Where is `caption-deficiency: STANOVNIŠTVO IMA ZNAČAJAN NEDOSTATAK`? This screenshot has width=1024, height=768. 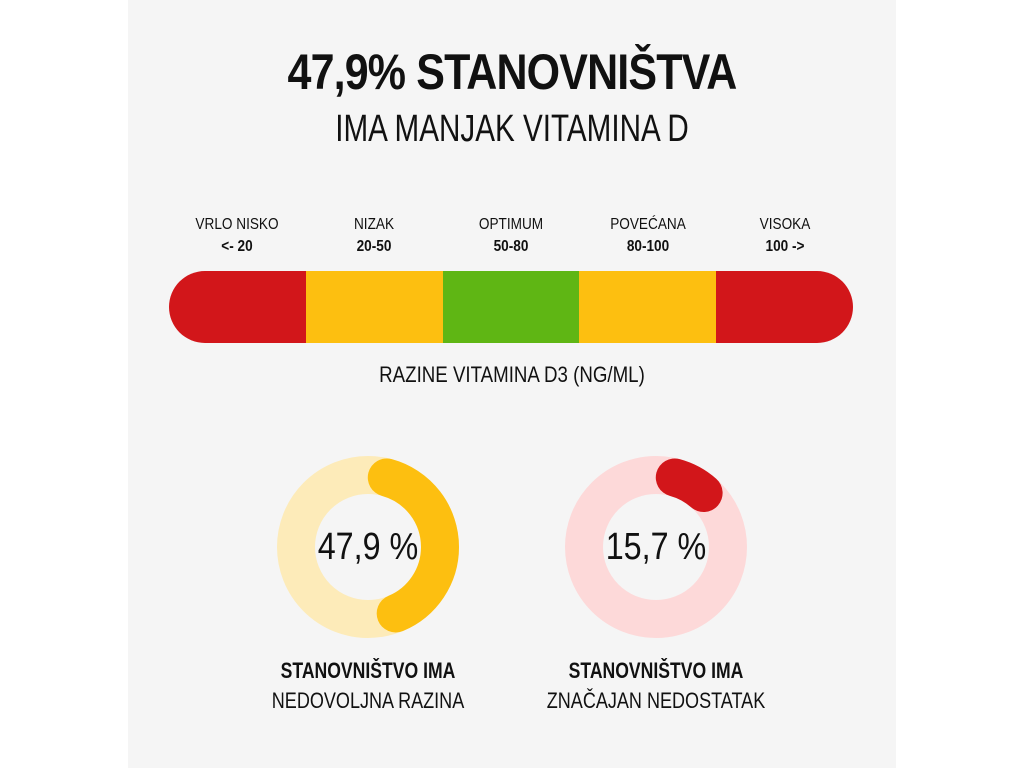 caption-deficiency: STANOVNIŠTVO IMA ZNAČAJAN NEDOSTATAK is located at coordinates (656, 686).